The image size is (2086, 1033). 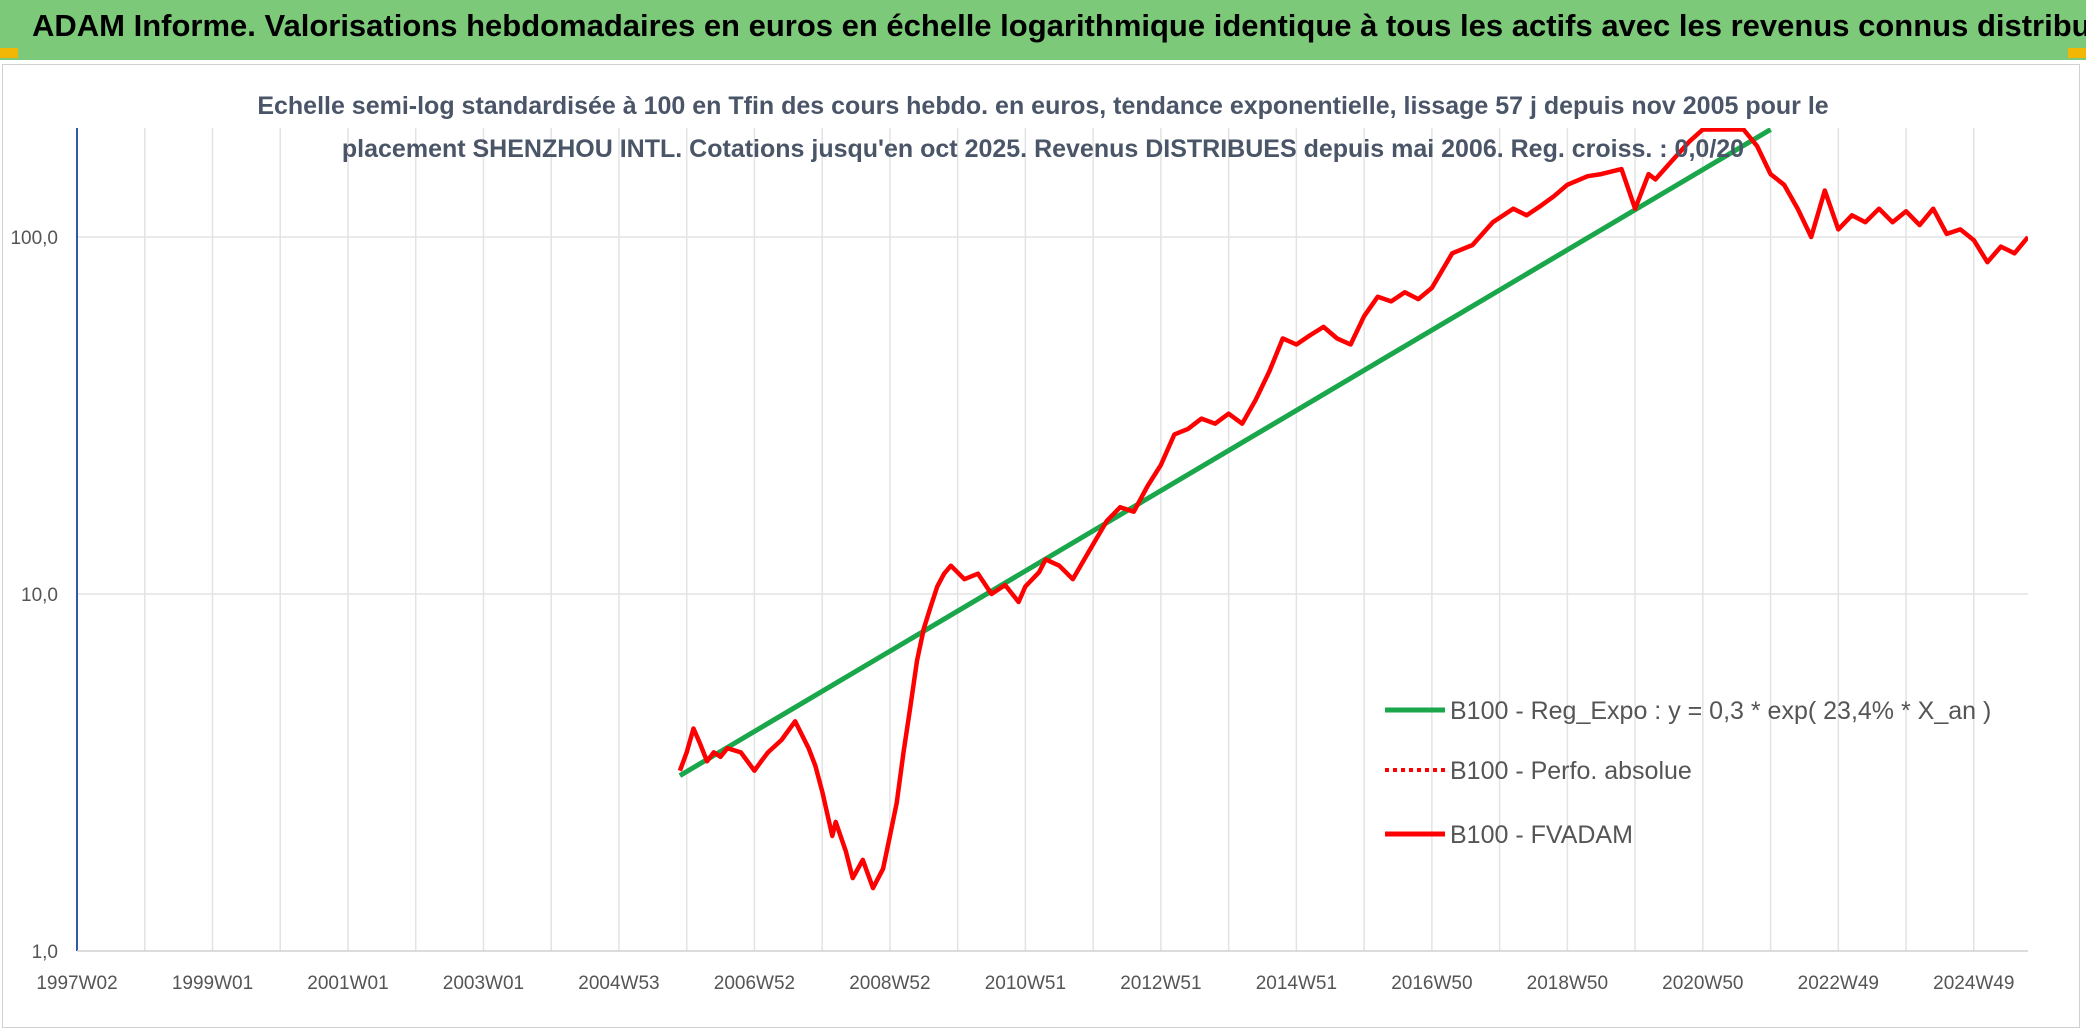 What do you see at coordinates (1702, 983) in the screenshot?
I see `x-tick-label: 2020W50` at bounding box center [1702, 983].